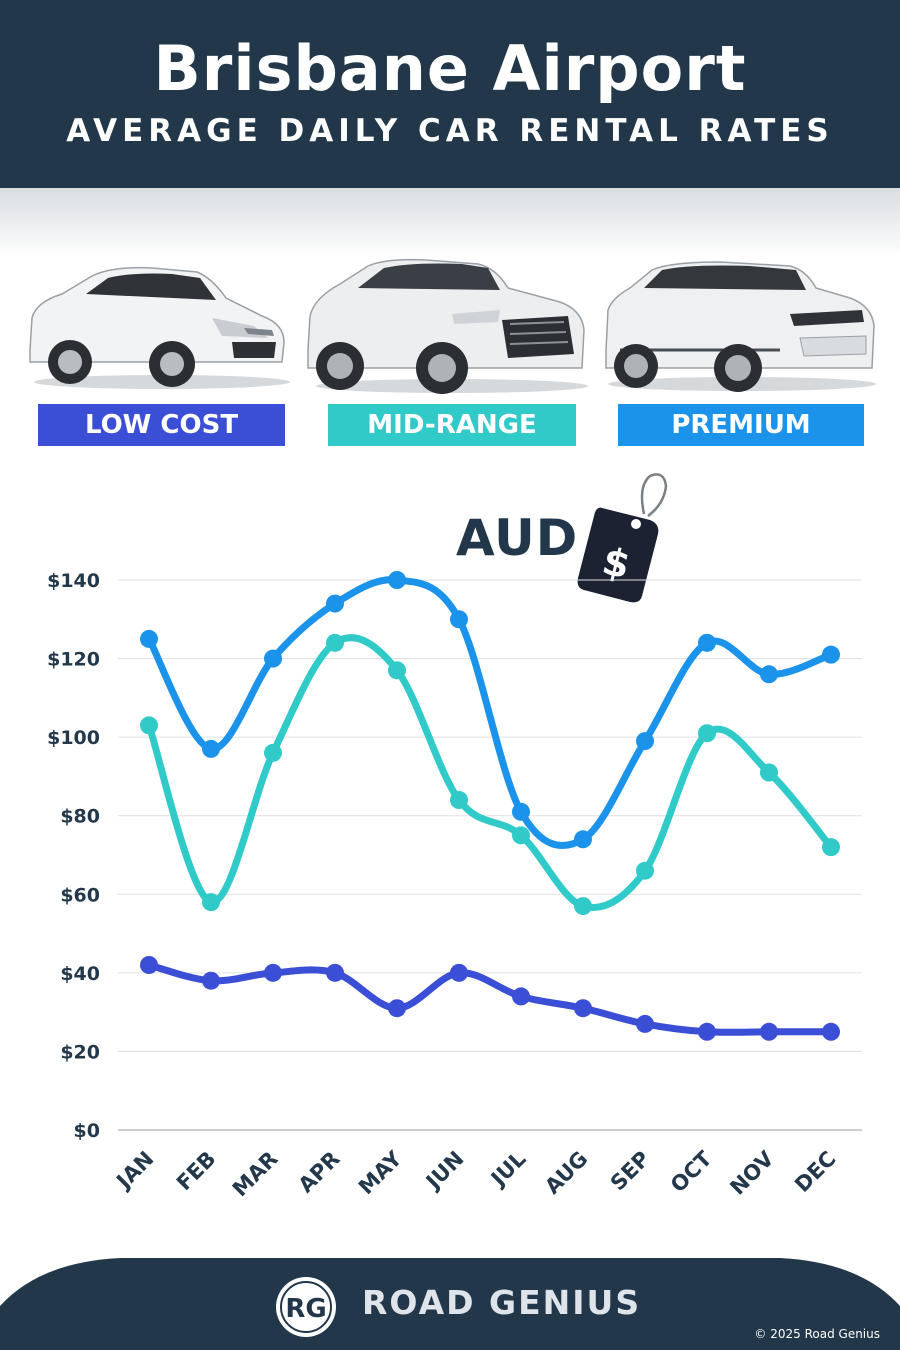 The width and height of the screenshot is (900, 1350). Describe the element at coordinates (450, 68) in the screenshot. I see `page-title: Brisbane Airport` at that location.